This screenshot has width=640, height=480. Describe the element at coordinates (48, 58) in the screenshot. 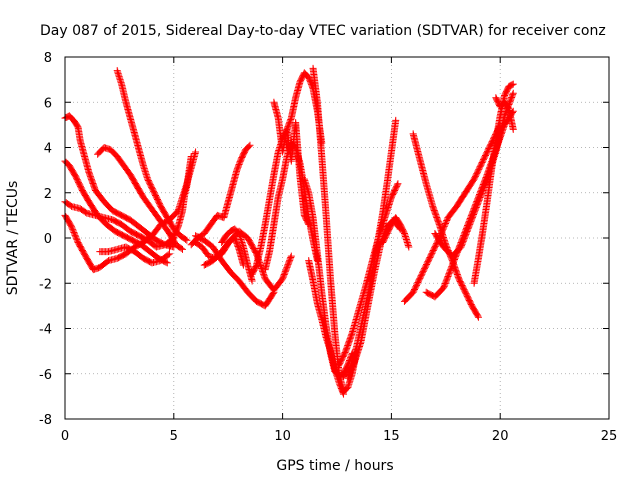

I see `y-tick-label: 8` at that location.